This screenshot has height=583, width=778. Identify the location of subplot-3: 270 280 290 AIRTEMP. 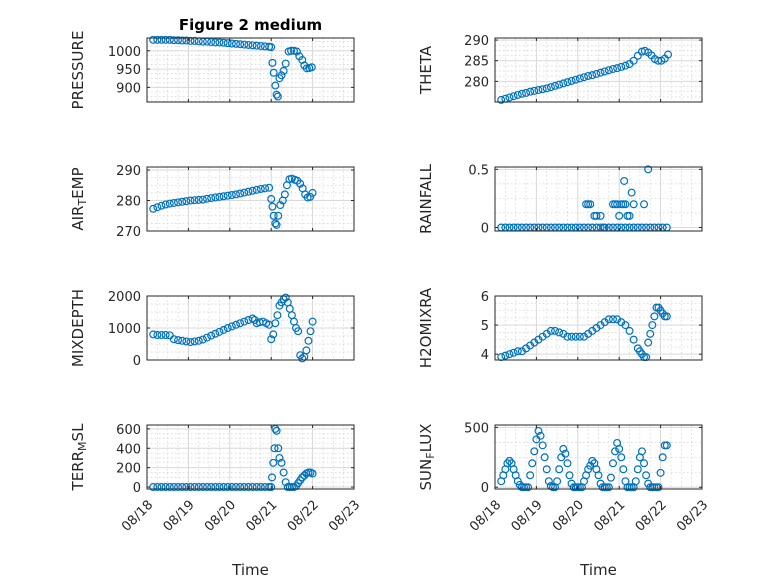
(212, 202).